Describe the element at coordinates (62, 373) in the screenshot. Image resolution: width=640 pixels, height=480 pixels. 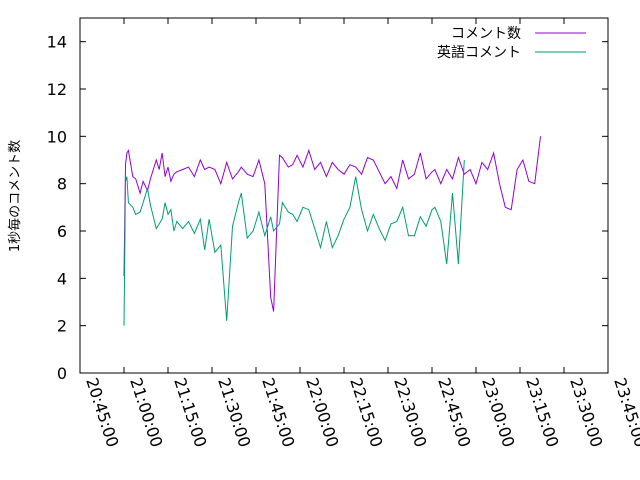
I see `y-tick-label: 0` at that location.